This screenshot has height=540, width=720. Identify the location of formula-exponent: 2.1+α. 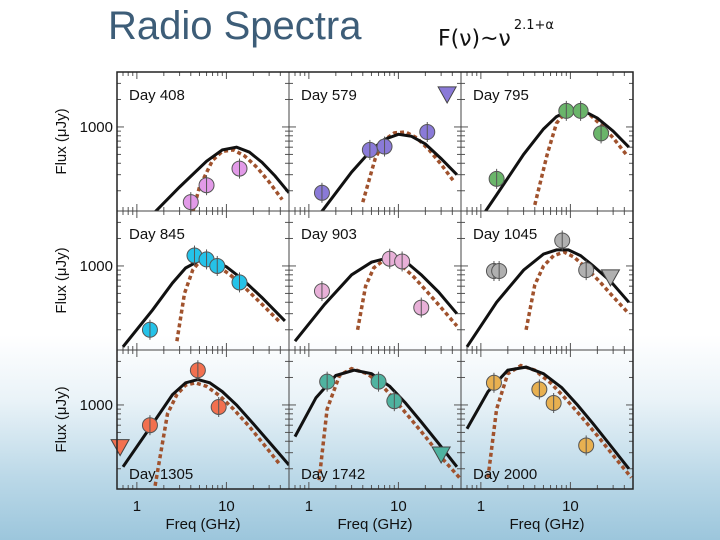
(533, 25).